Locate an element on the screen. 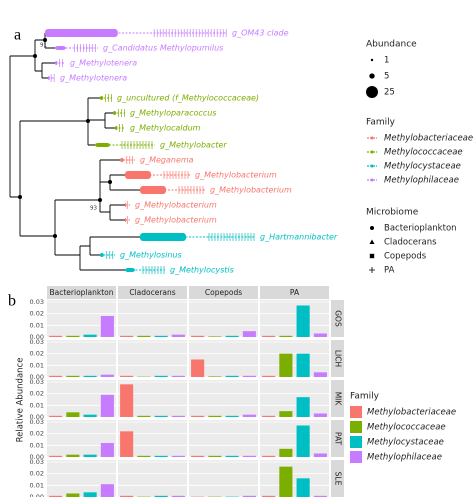 This screenshot has height=497, width=474. tip-label: g_Meganema is located at coordinates (167, 160).